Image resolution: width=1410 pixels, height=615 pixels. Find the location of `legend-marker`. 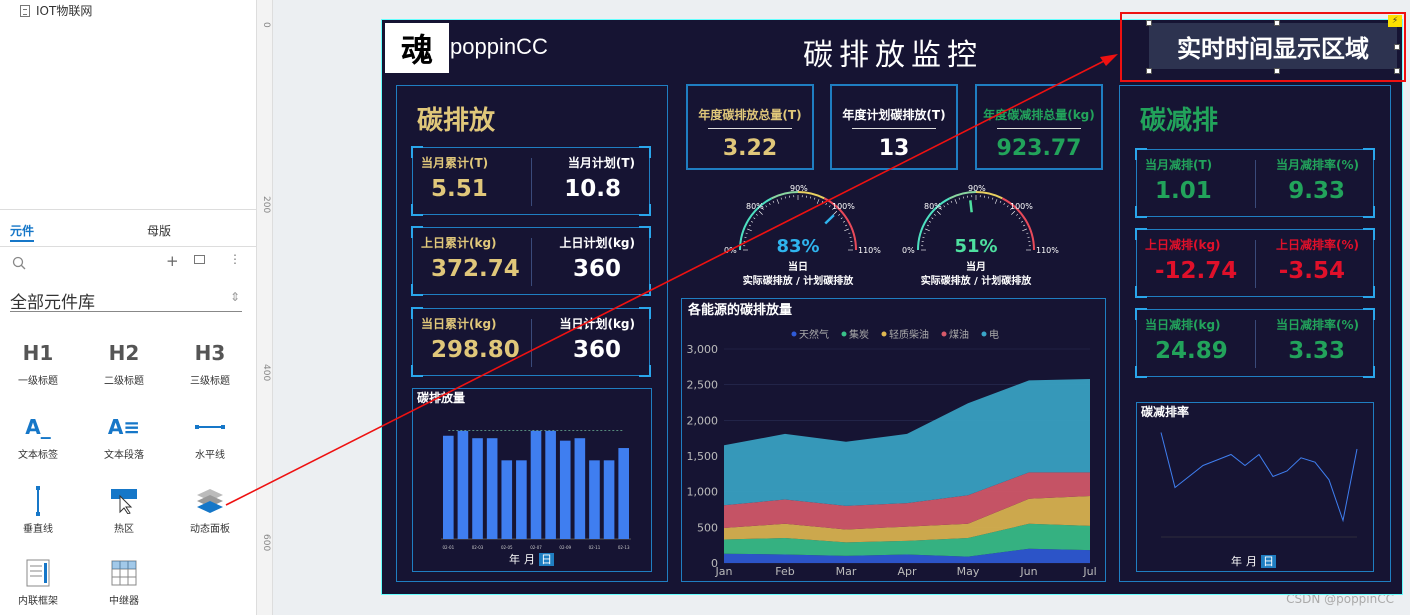

legend-marker is located at coordinates (984, 334).